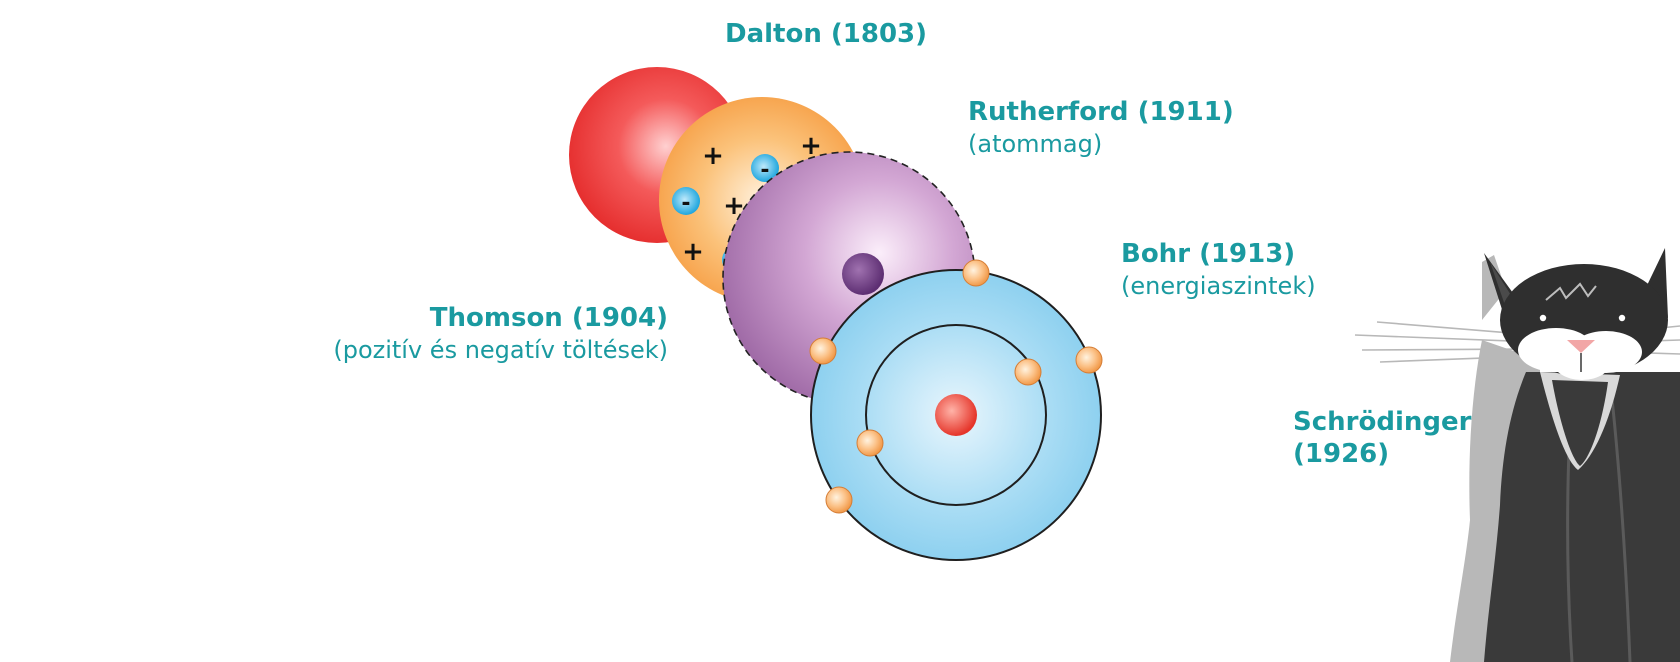 This screenshot has height=662, width=1680. What do you see at coordinates (1101, 128) in the screenshot?
I see `rutherford-label: Rutherford (1911) (atommag)` at bounding box center [1101, 128].